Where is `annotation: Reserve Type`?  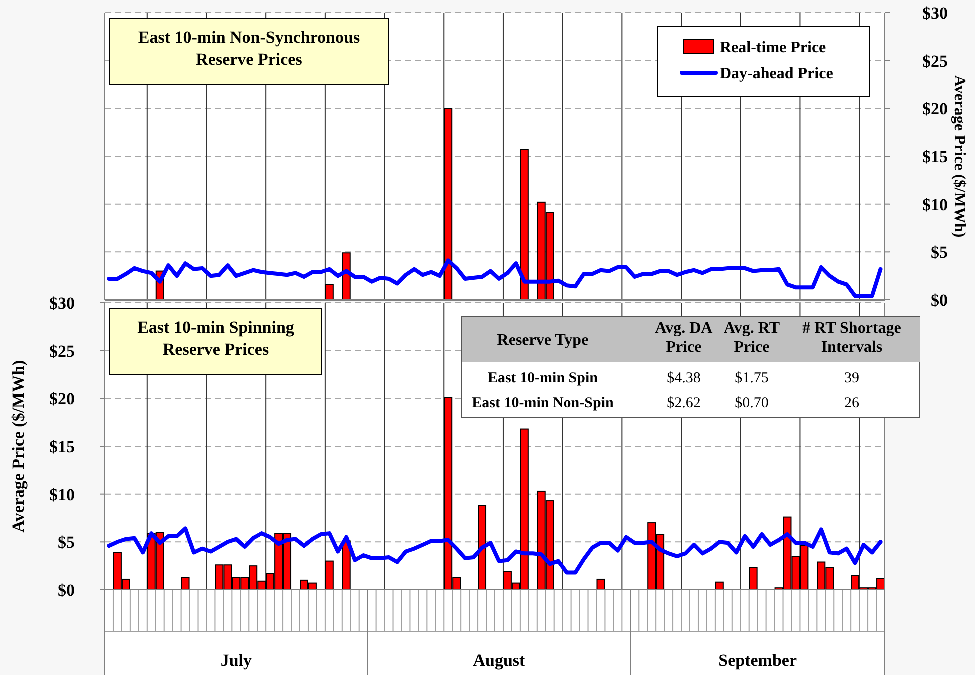
annotation: Reserve Type is located at coordinates (543, 341).